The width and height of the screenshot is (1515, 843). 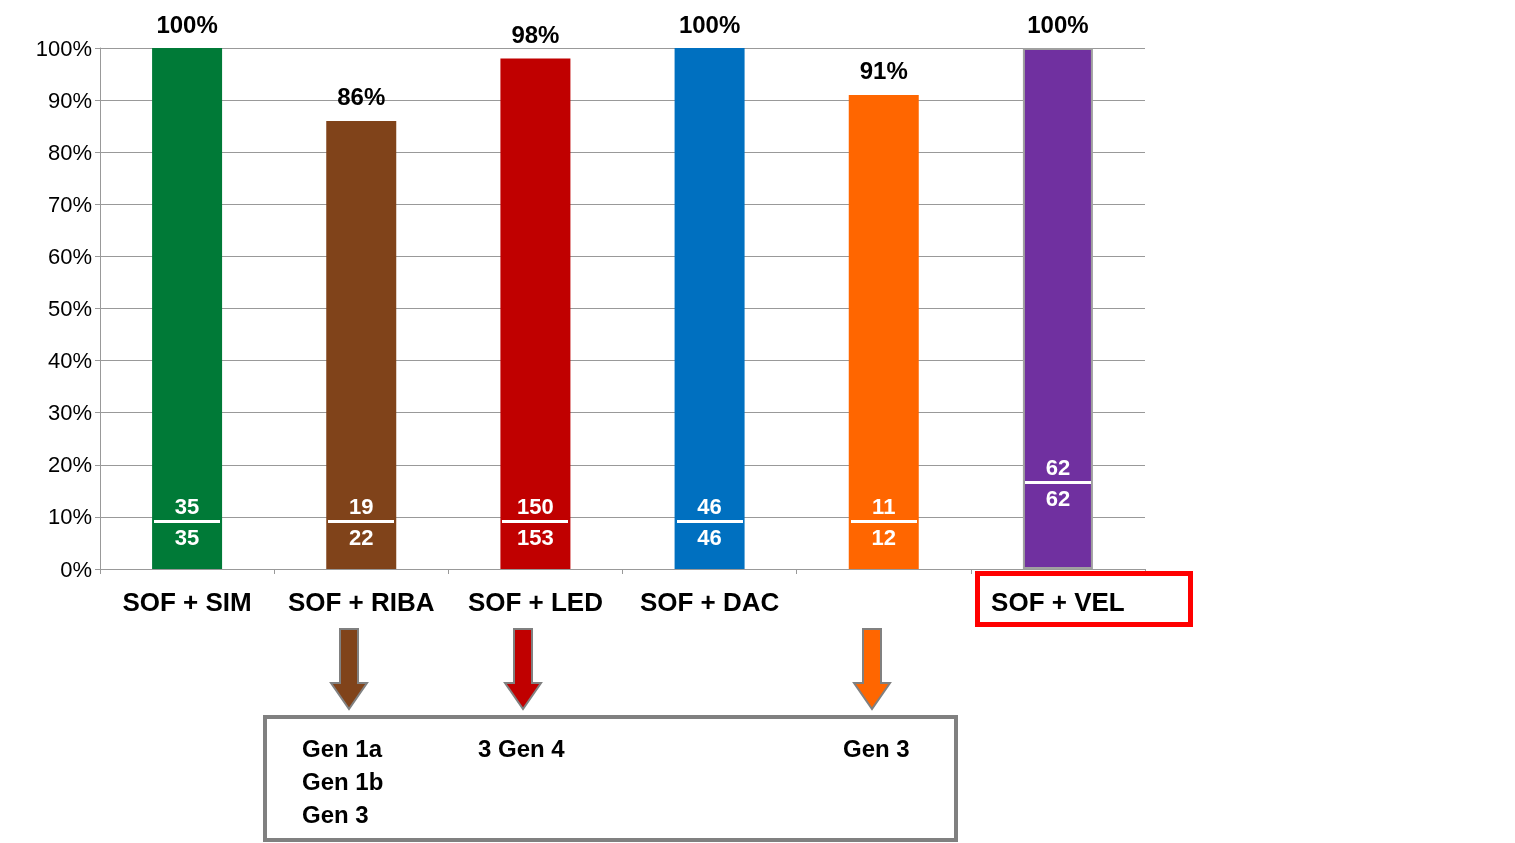 What do you see at coordinates (361, 538) in the screenshot?
I see `annotation: 22` at bounding box center [361, 538].